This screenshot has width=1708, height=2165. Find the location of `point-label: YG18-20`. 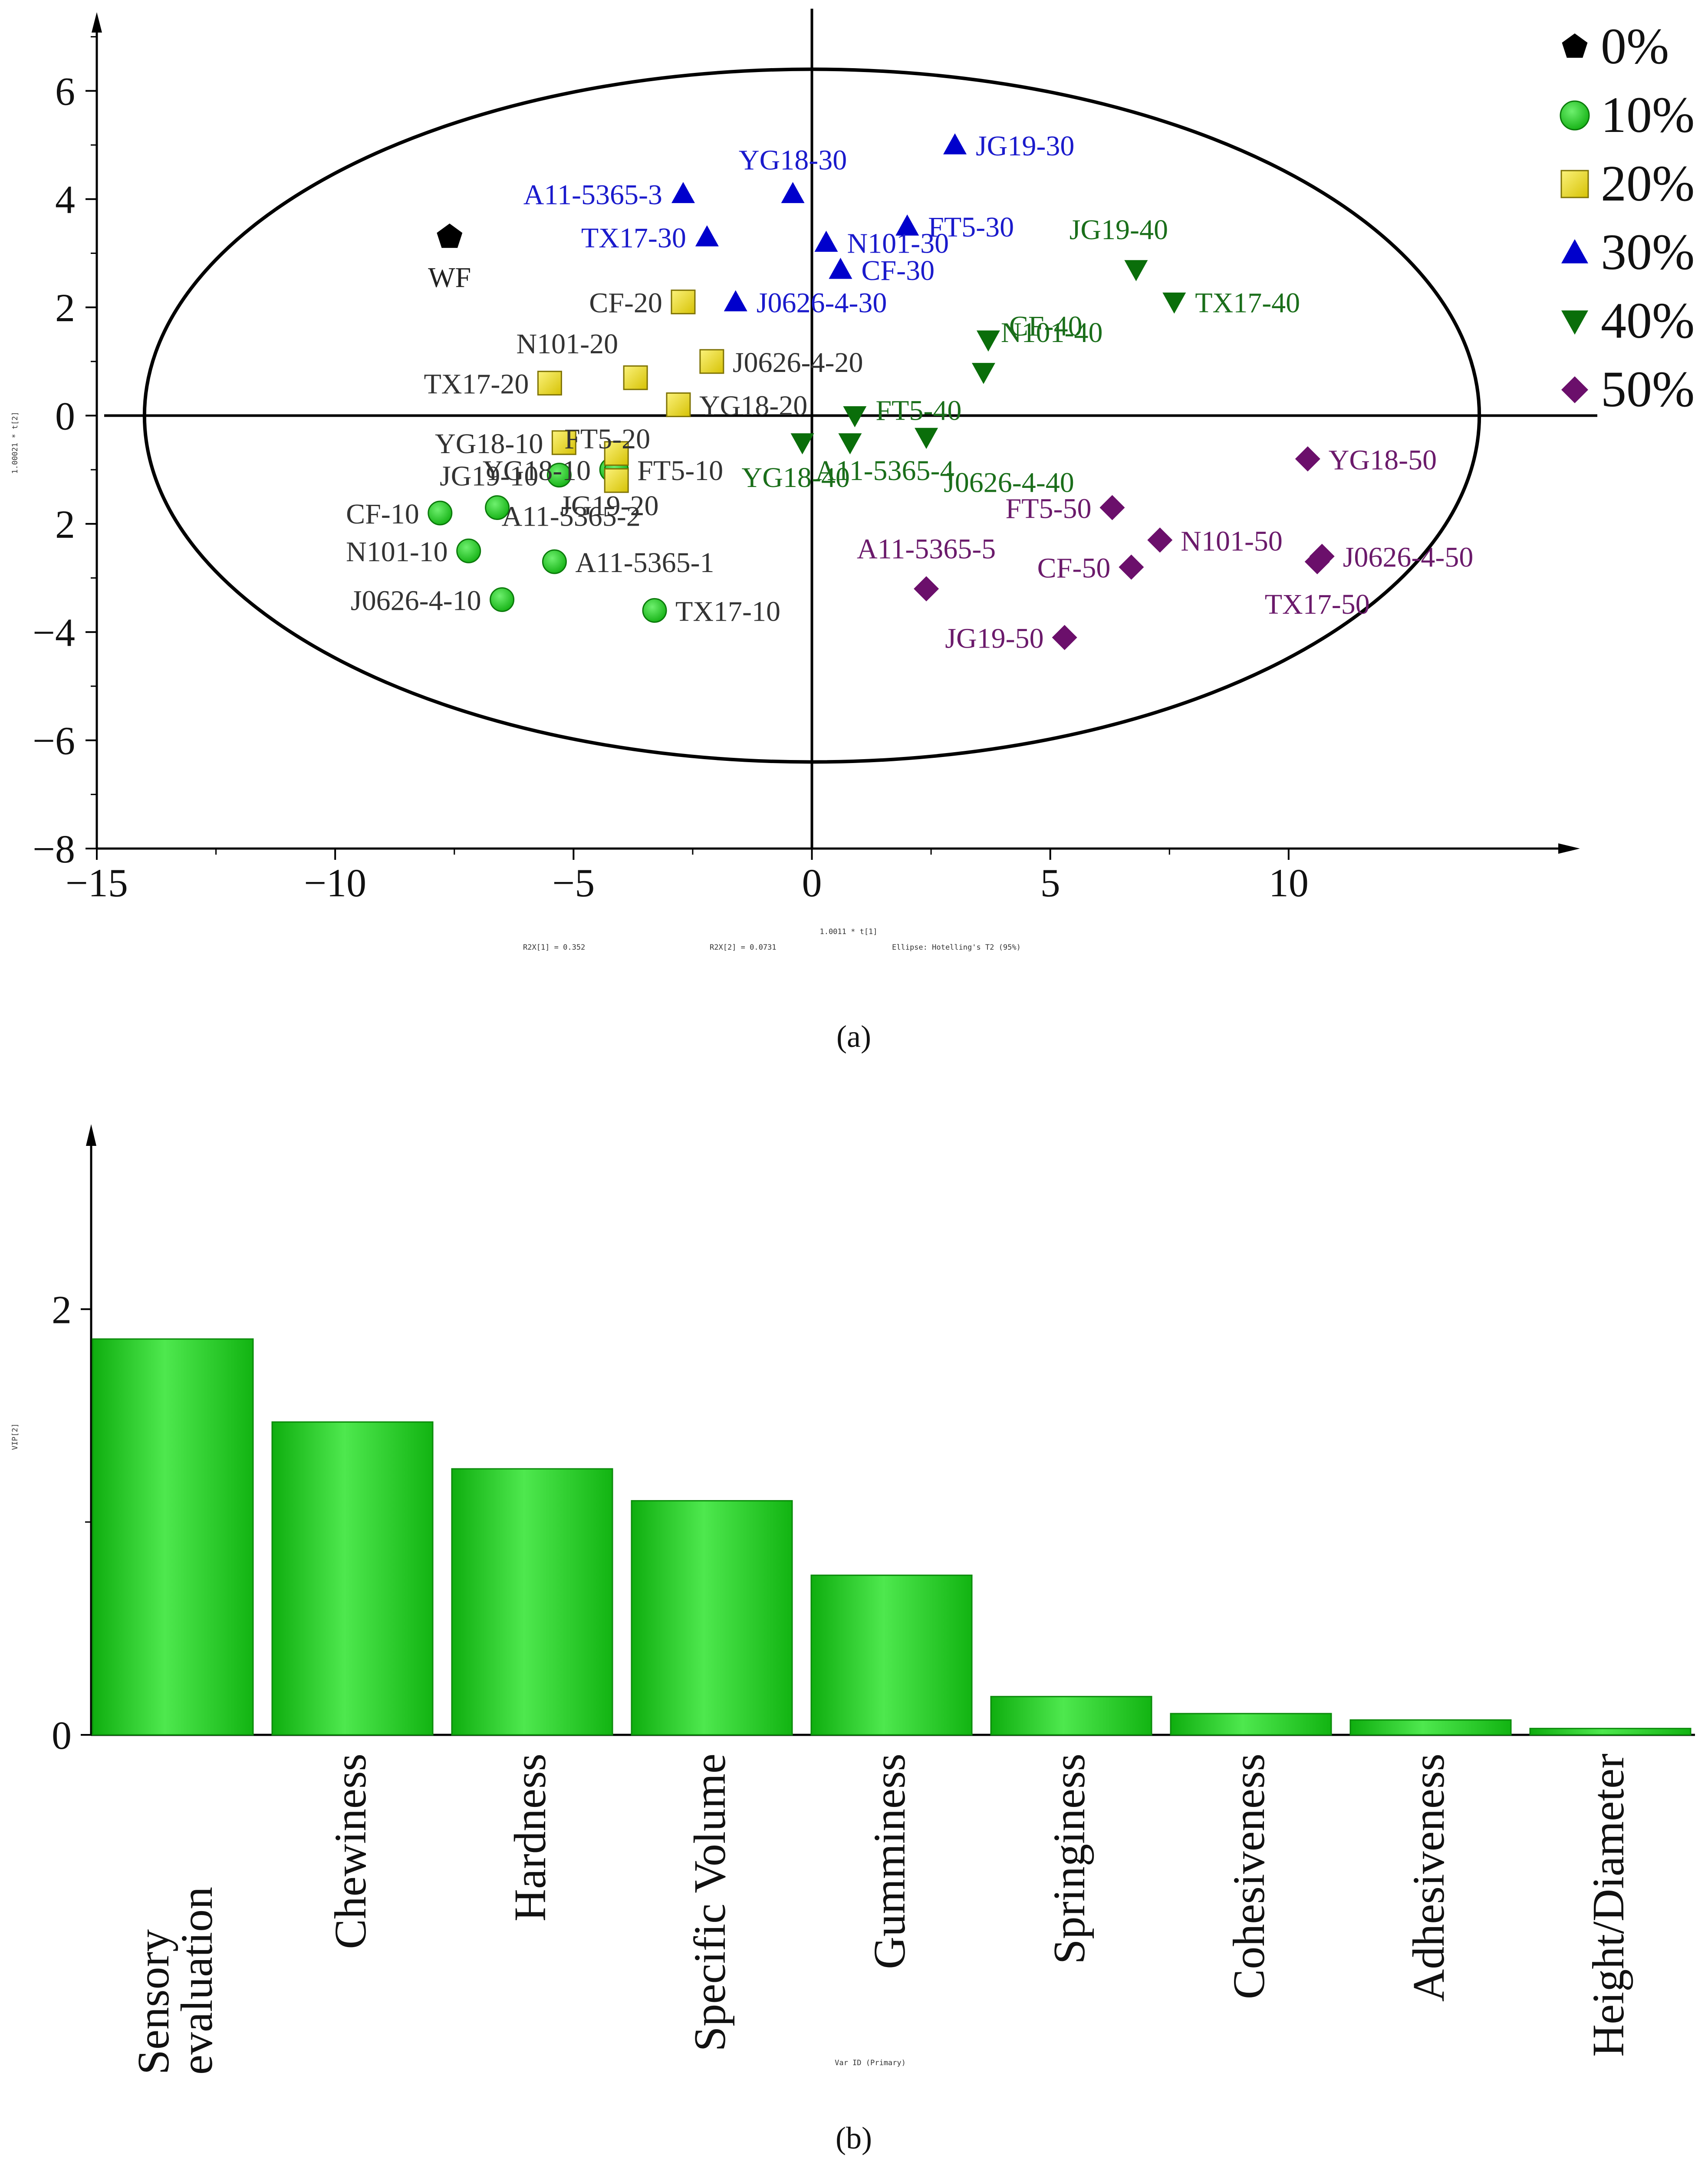

point-label: YG18-20 is located at coordinates (753, 406).